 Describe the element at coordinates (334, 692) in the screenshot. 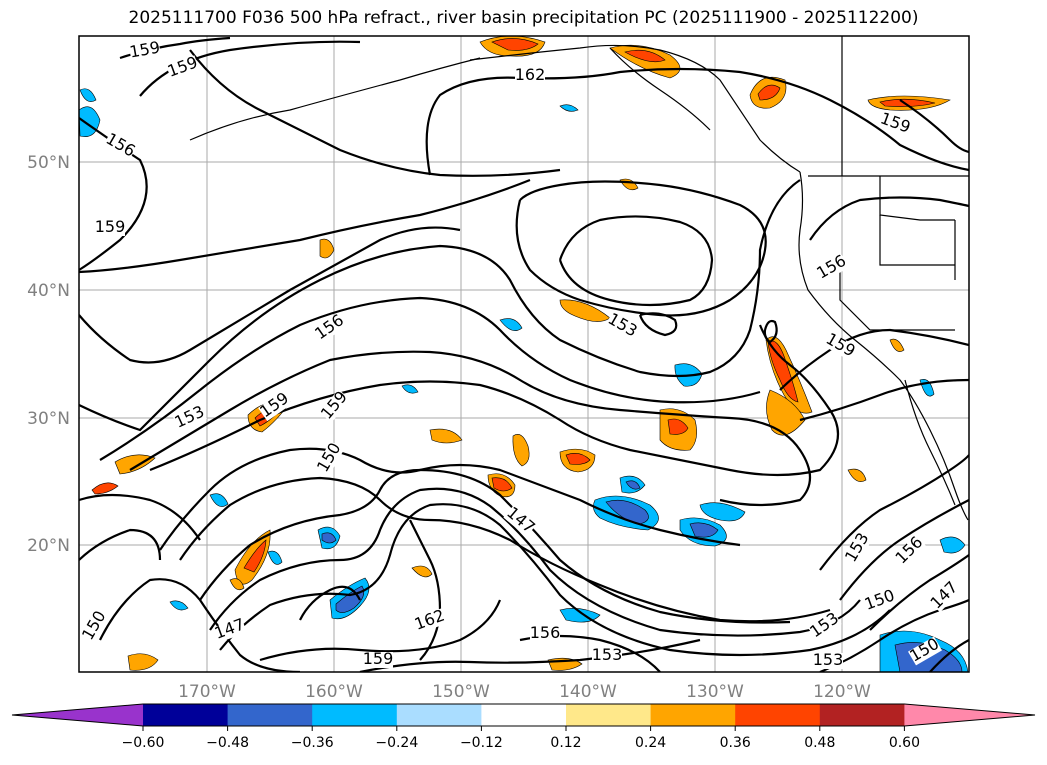

I see `lon-label: 160°W` at that location.